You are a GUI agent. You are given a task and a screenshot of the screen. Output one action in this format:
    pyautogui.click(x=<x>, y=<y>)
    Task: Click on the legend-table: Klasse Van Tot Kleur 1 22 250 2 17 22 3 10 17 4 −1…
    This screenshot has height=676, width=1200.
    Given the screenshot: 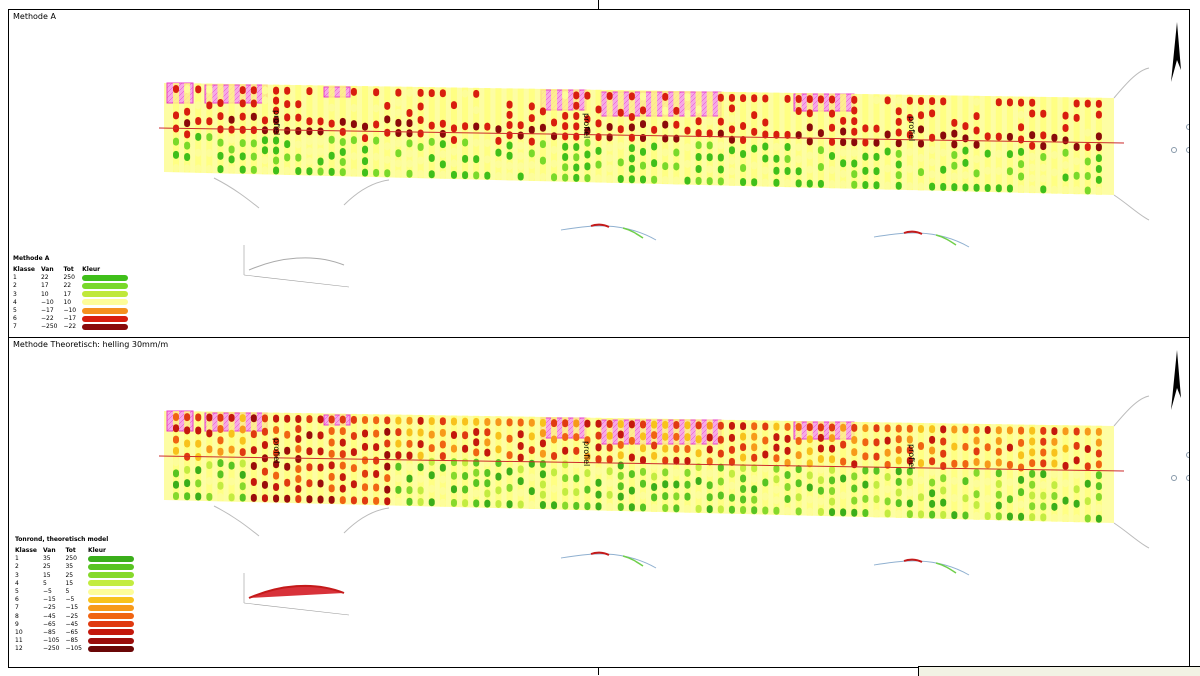 What is the action you would take?
    pyautogui.click(x=73, y=299)
    